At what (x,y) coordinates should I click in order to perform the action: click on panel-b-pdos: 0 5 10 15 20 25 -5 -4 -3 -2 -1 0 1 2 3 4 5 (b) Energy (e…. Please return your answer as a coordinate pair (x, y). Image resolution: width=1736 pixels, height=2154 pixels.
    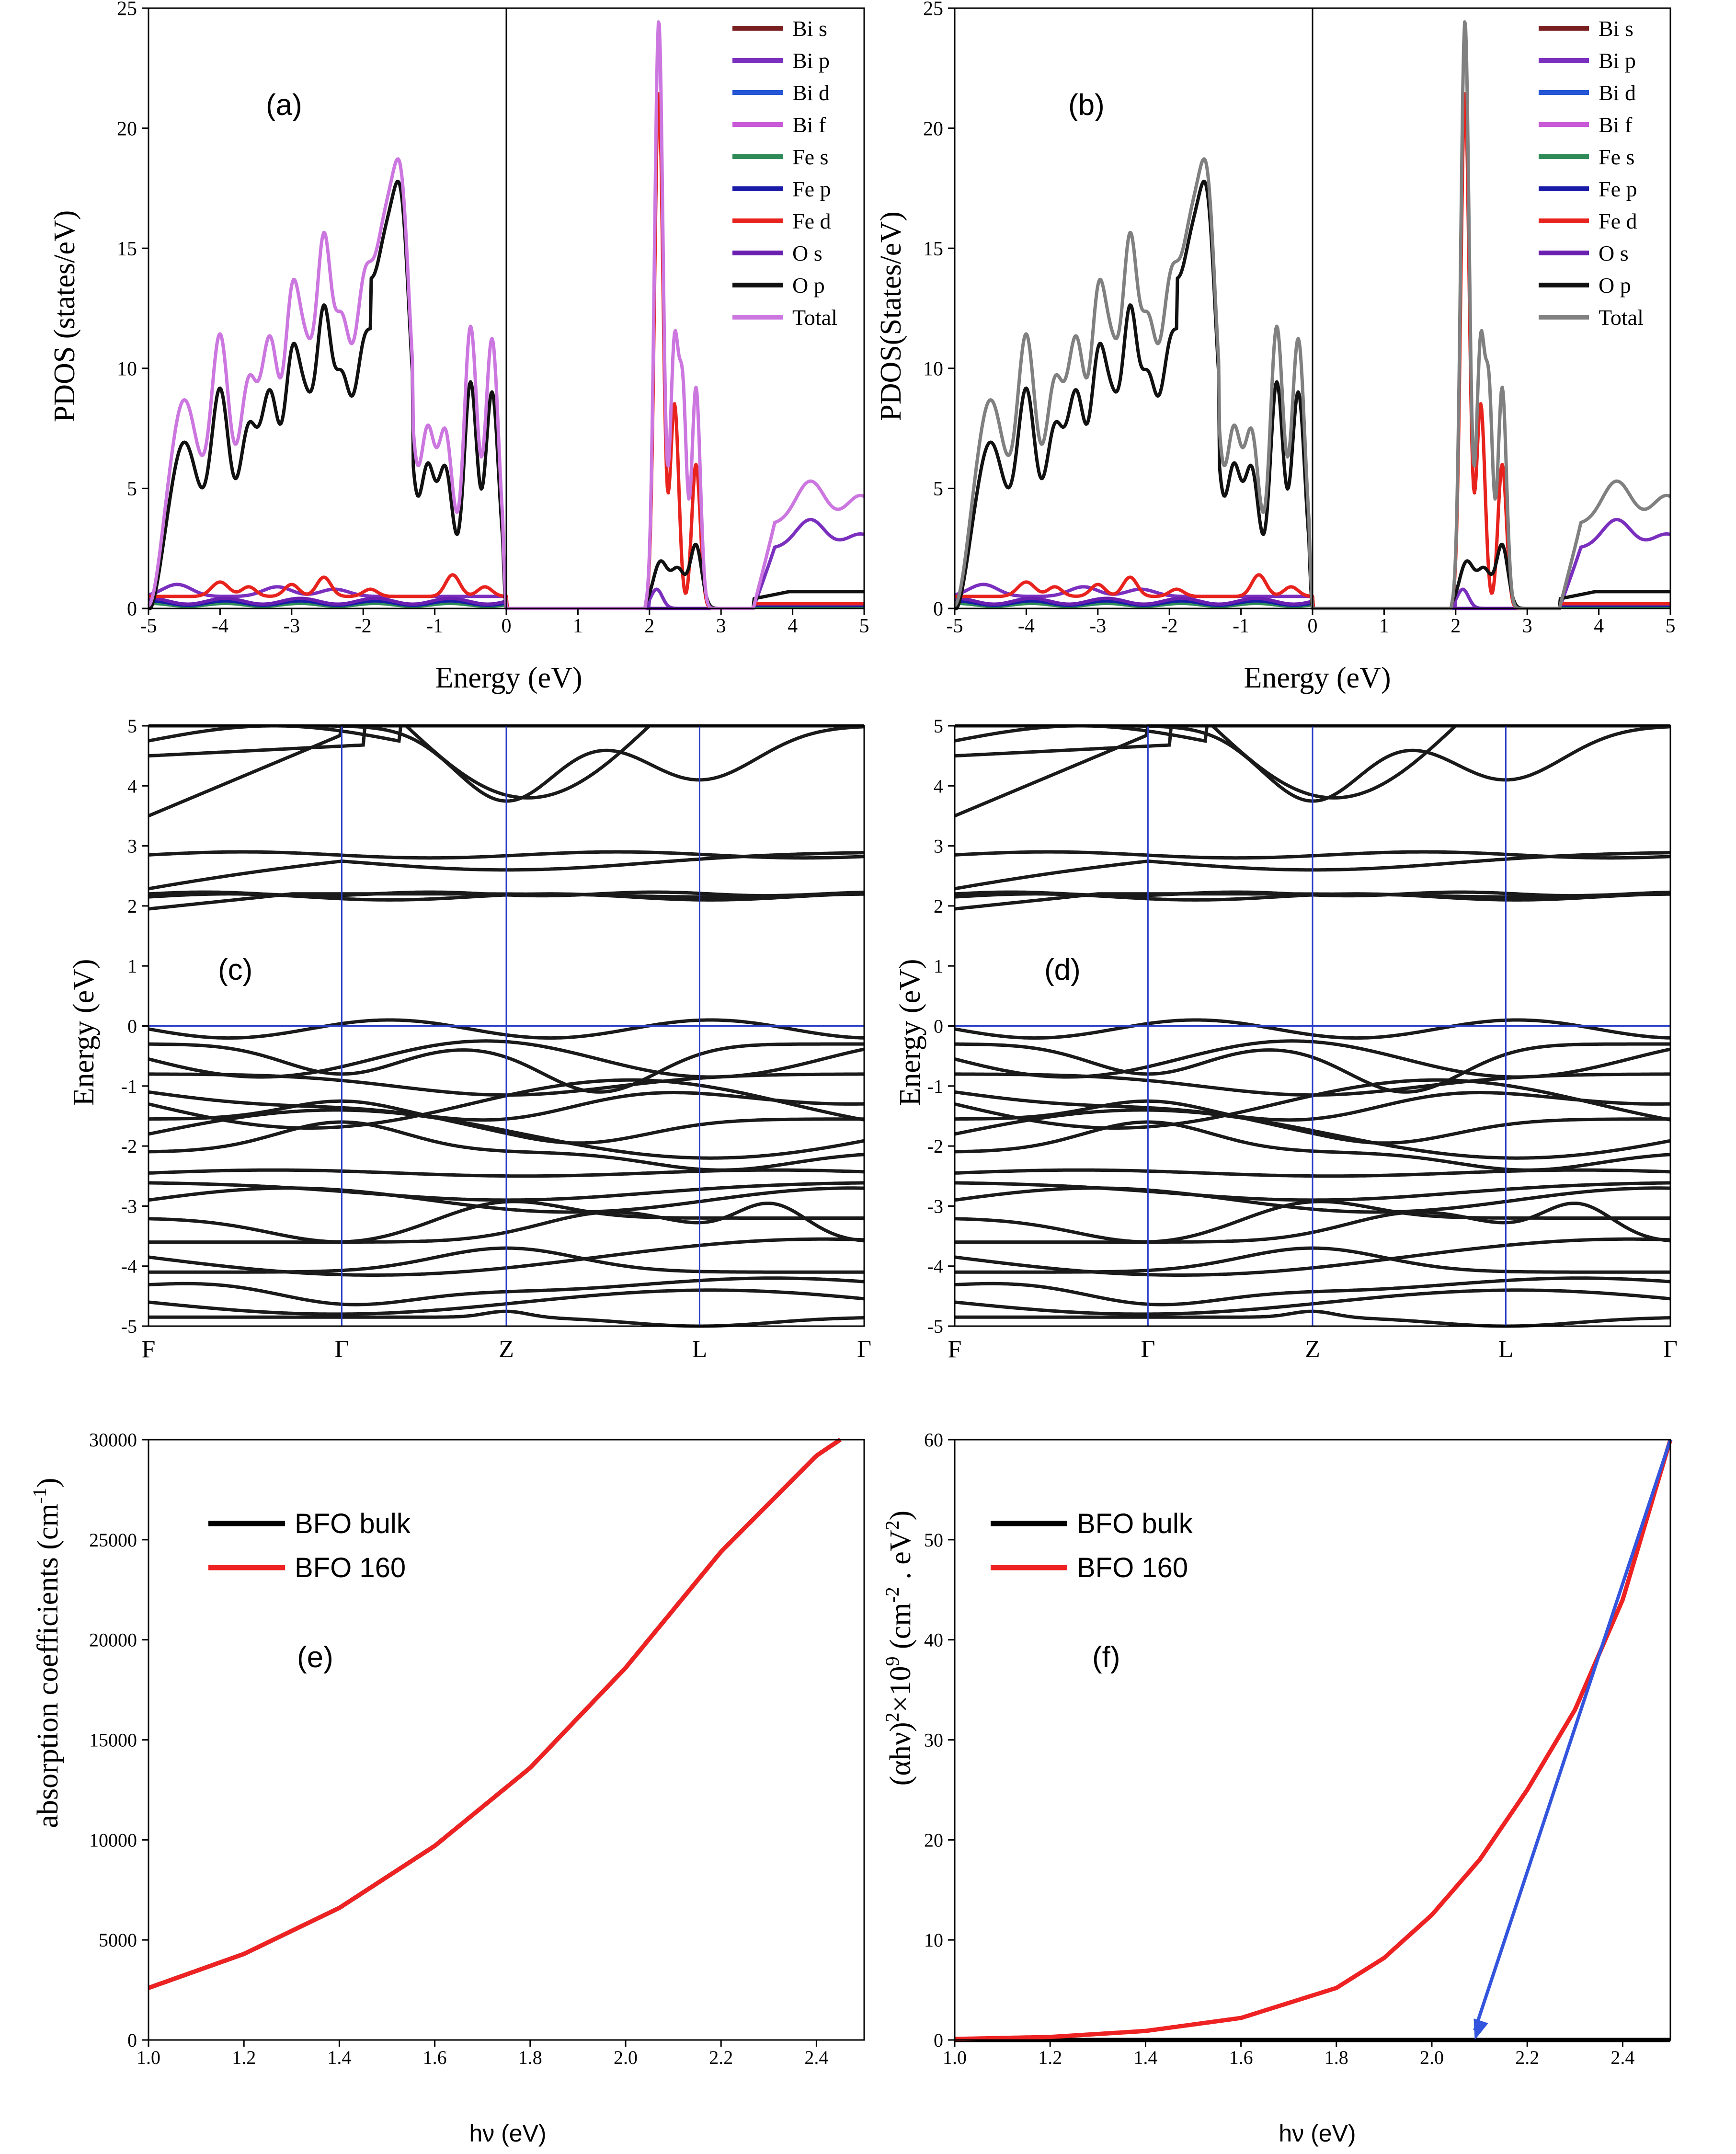
    Looking at the image, I should click on (1276, 347).